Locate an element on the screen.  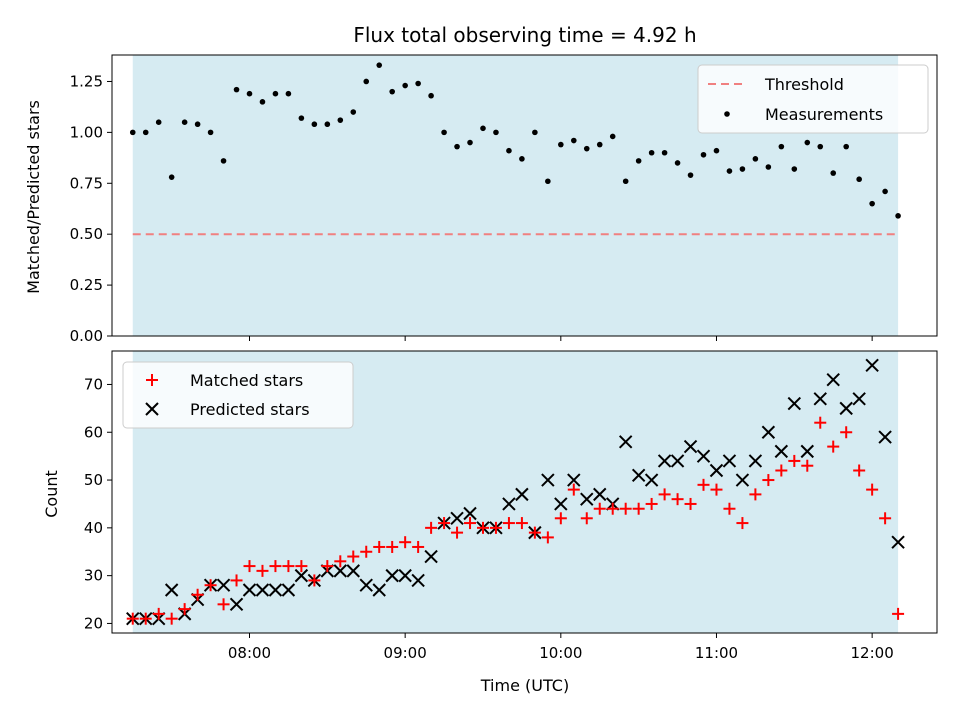
chart-title: Flux total observing time = 4.92 h is located at coordinates (524, 35).